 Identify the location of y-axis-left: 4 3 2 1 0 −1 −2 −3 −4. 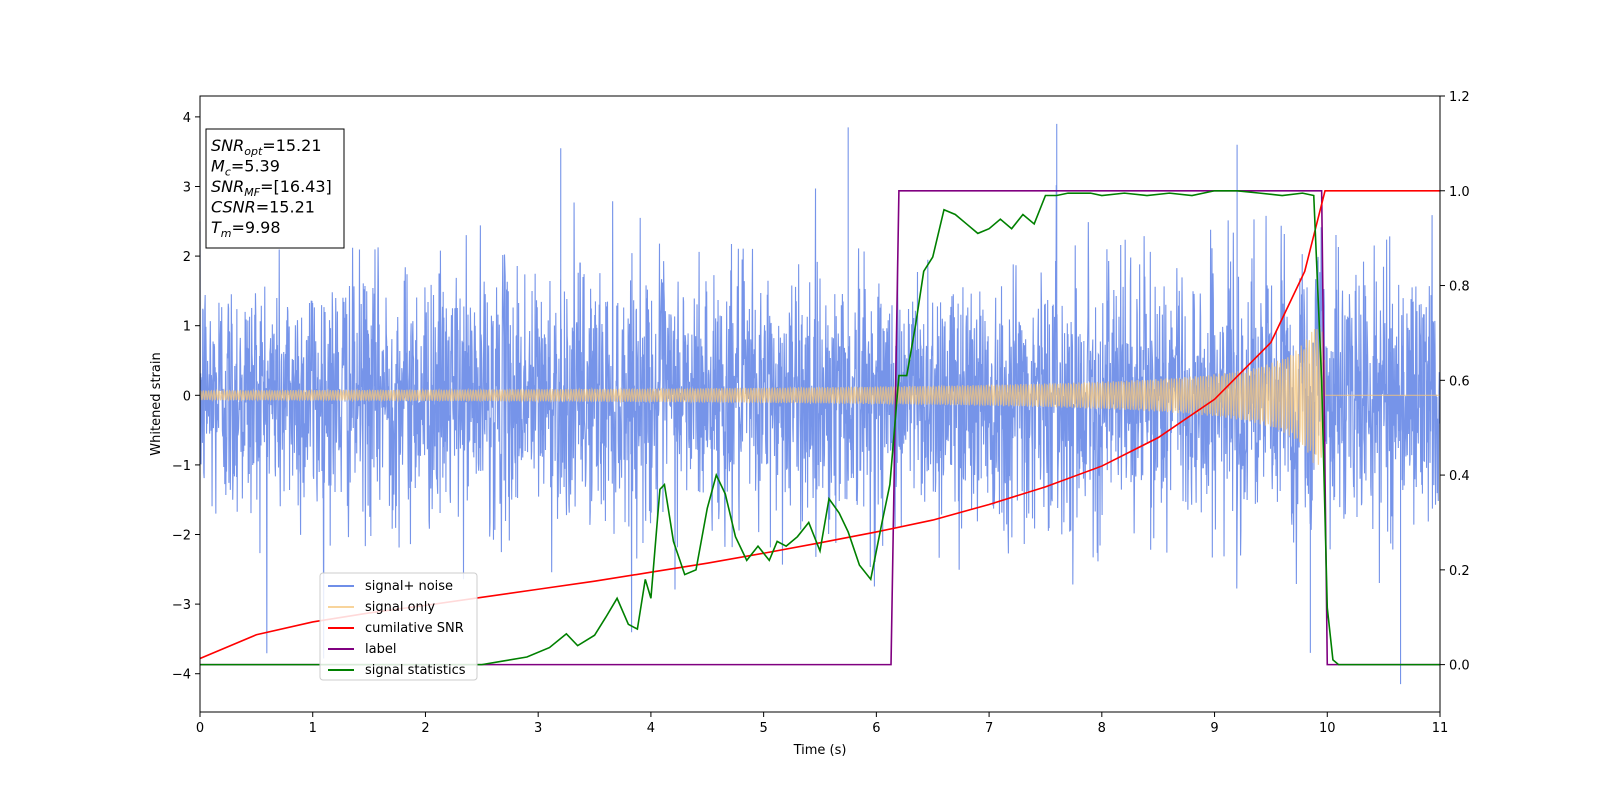
(186, 397).